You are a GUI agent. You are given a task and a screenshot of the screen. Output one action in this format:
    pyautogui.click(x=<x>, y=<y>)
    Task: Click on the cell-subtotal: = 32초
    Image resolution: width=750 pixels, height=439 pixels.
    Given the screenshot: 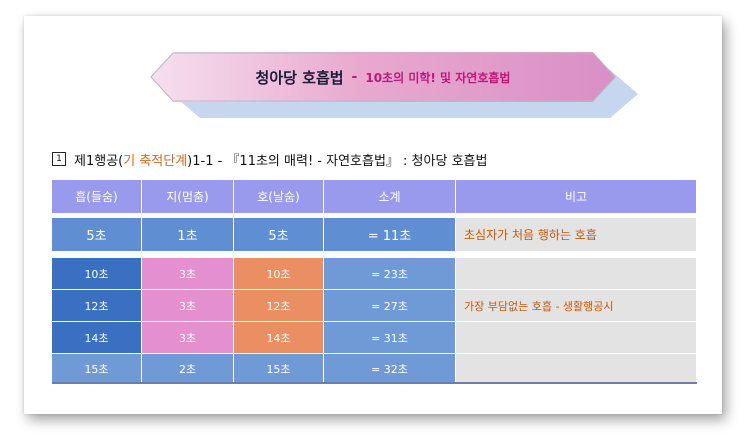 What is the action you would take?
    pyautogui.click(x=390, y=369)
    